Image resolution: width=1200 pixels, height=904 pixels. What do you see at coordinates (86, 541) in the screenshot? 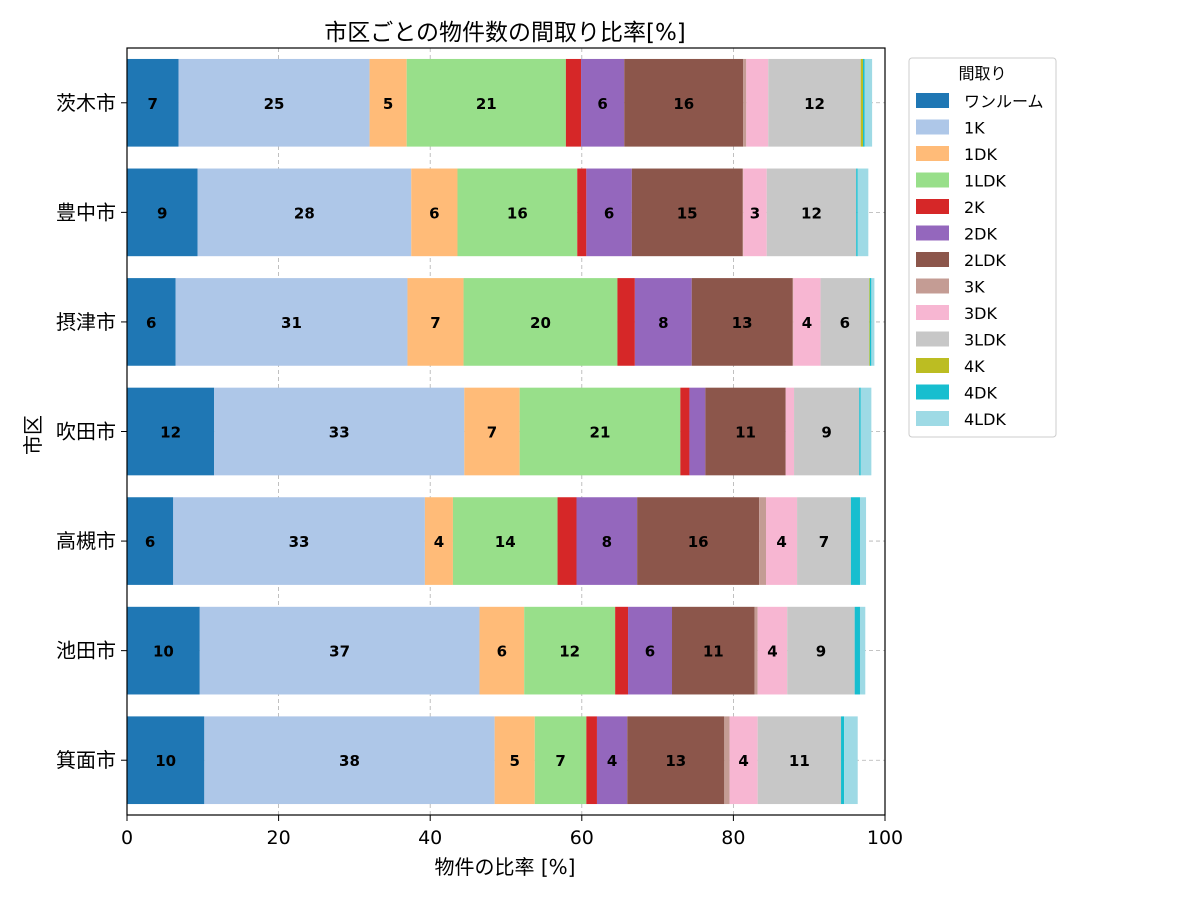
I see `y-tick-label: 高槻市` at bounding box center [86, 541].